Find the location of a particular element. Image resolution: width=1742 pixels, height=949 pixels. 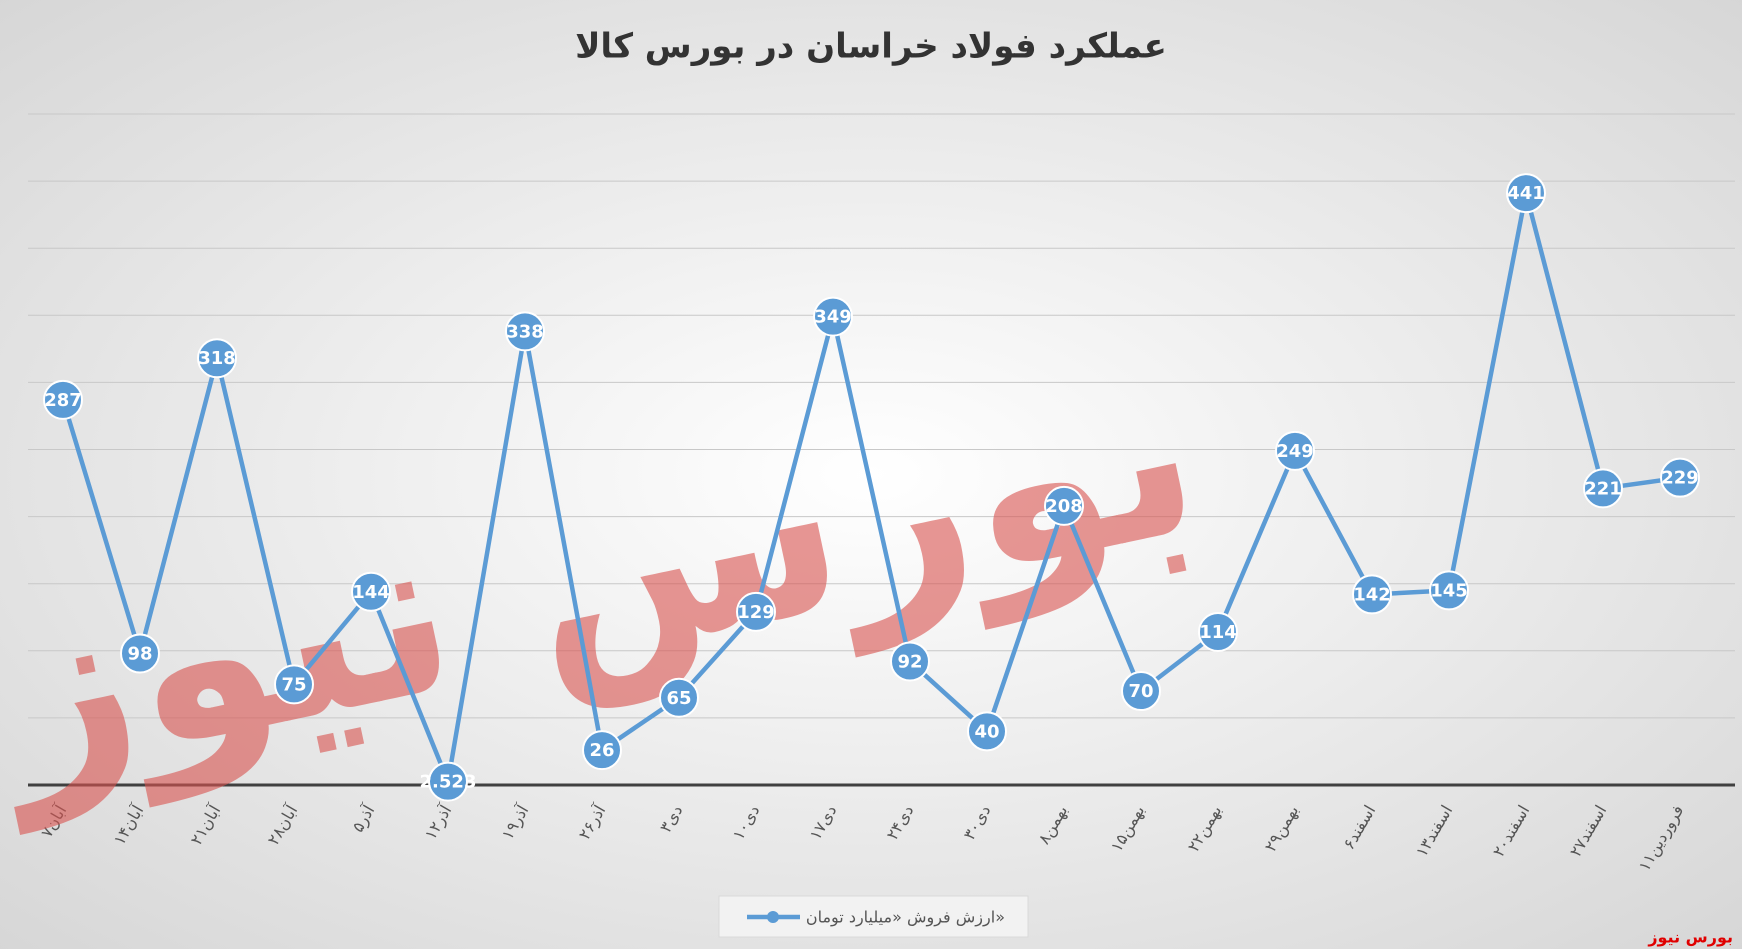

legend-label: ارزش فروش «میلیارد تومان» is located at coordinates (905, 918).